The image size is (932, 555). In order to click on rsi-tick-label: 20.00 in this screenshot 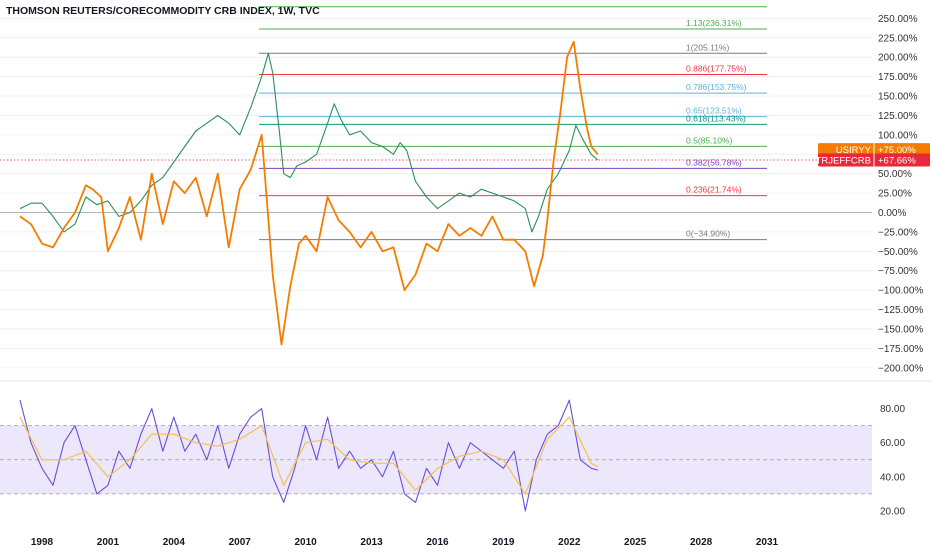, I will do `click(892, 511)`.